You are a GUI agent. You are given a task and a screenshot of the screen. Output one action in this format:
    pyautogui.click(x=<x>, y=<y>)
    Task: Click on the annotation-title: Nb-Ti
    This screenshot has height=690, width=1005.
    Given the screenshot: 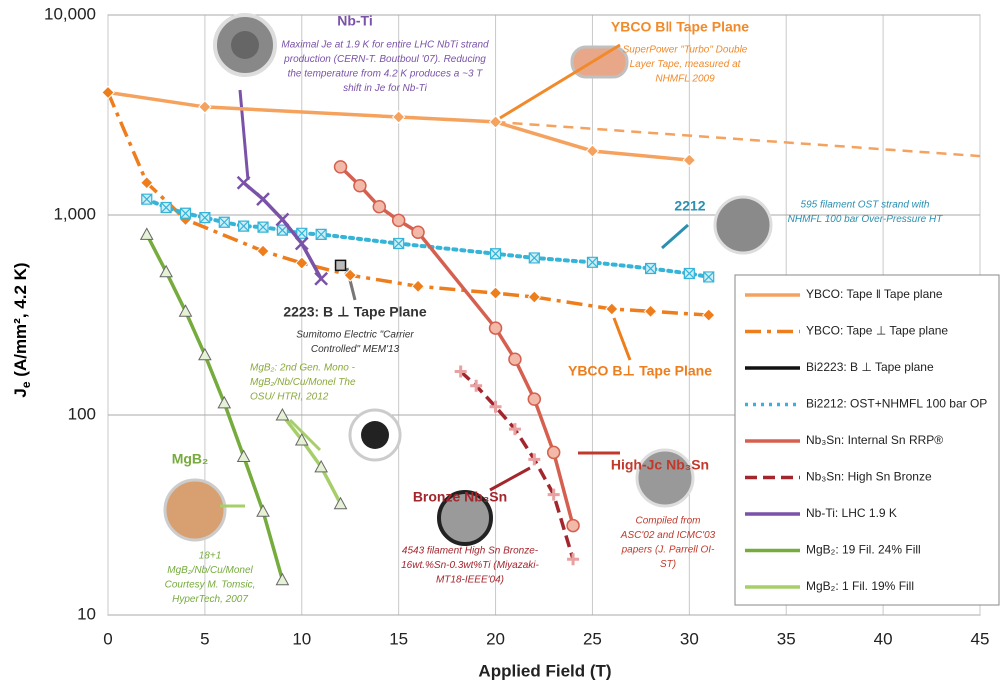 What is the action you would take?
    pyautogui.click(x=355, y=21)
    